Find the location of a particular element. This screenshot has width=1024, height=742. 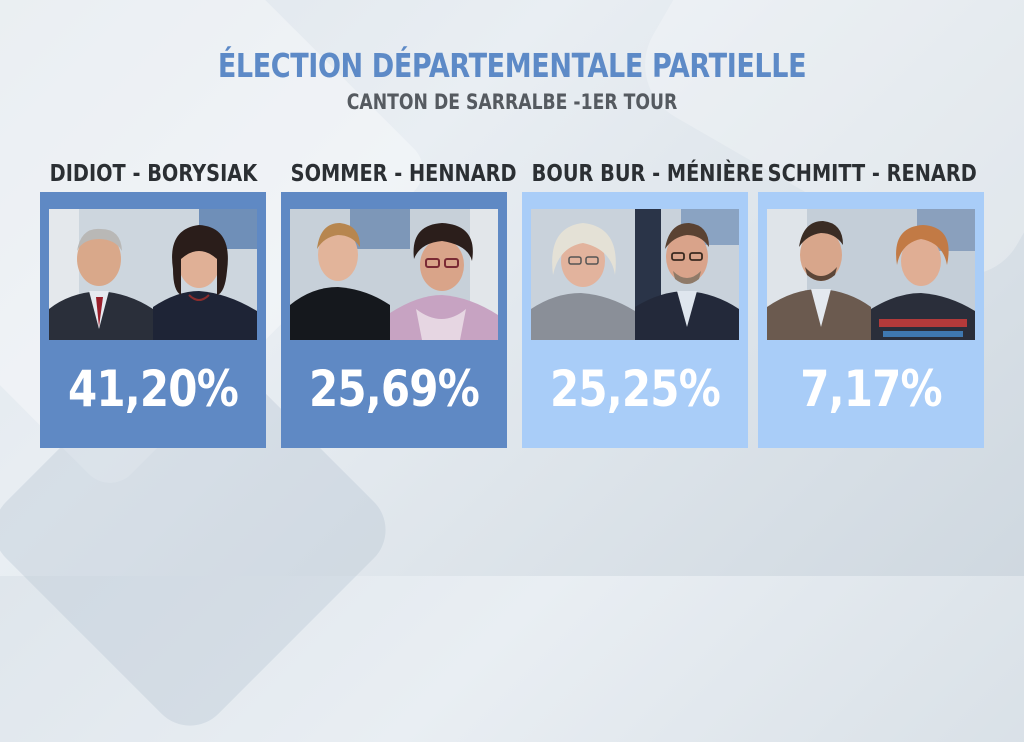

candidate-panel: 25,69% is located at coordinates (394, 320).